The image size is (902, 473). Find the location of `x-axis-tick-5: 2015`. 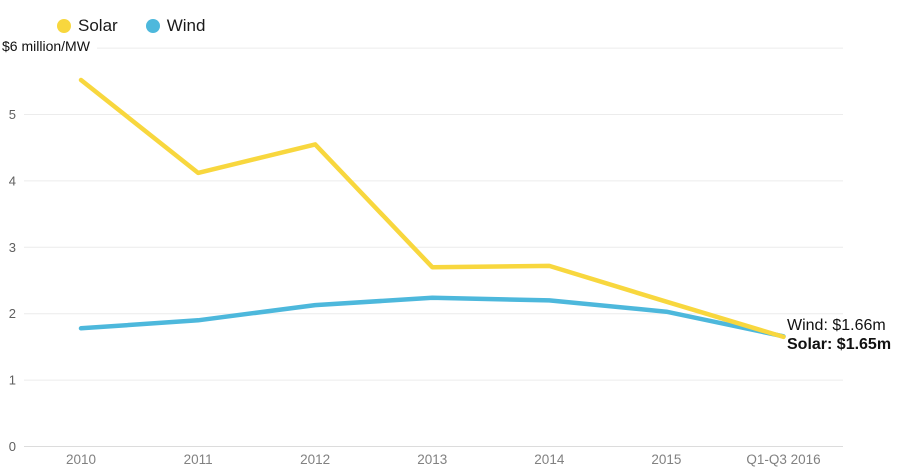

x-axis-tick-5: 2015 is located at coordinates (666, 459).